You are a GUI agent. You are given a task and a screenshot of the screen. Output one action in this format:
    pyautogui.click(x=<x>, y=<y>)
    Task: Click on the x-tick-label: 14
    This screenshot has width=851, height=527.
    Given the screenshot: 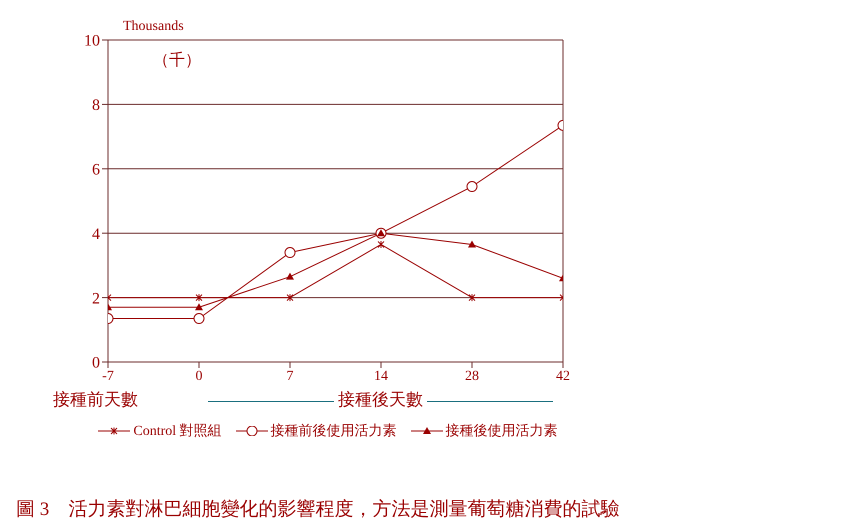 What is the action you would take?
    pyautogui.click(x=381, y=376)
    